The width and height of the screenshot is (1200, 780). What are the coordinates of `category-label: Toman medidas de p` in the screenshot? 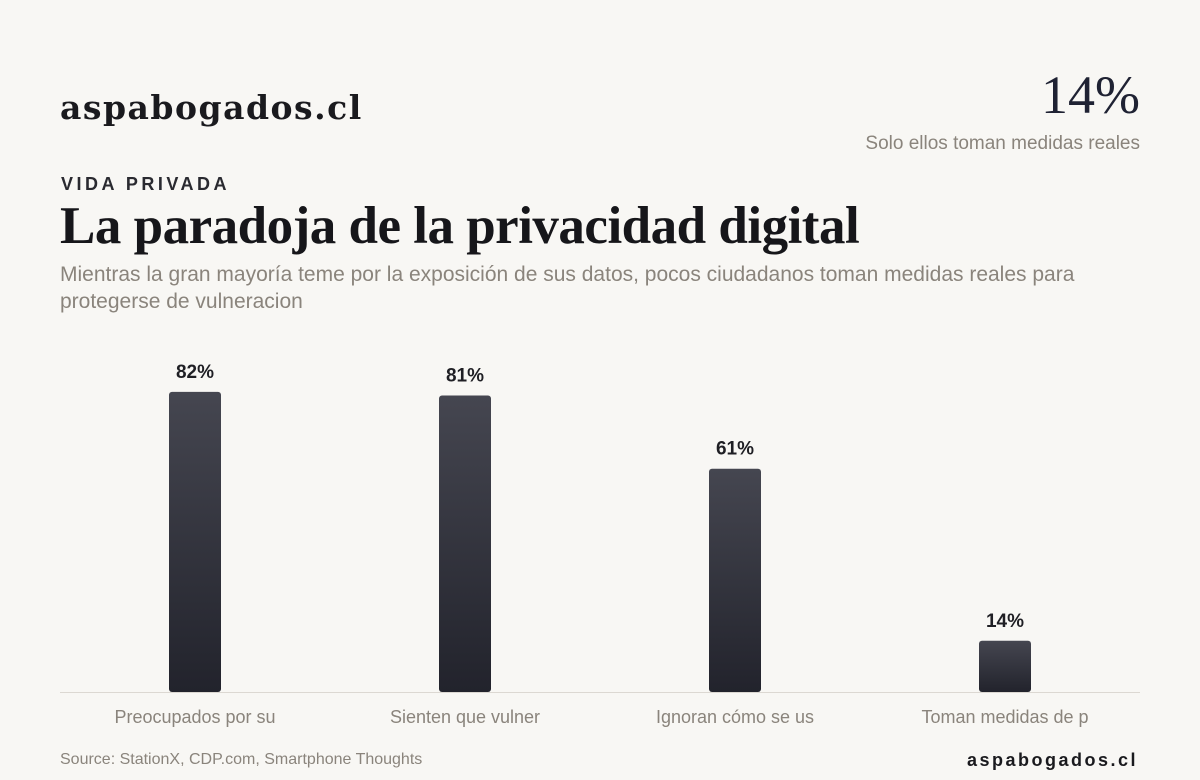 It's located at (1004, 717).